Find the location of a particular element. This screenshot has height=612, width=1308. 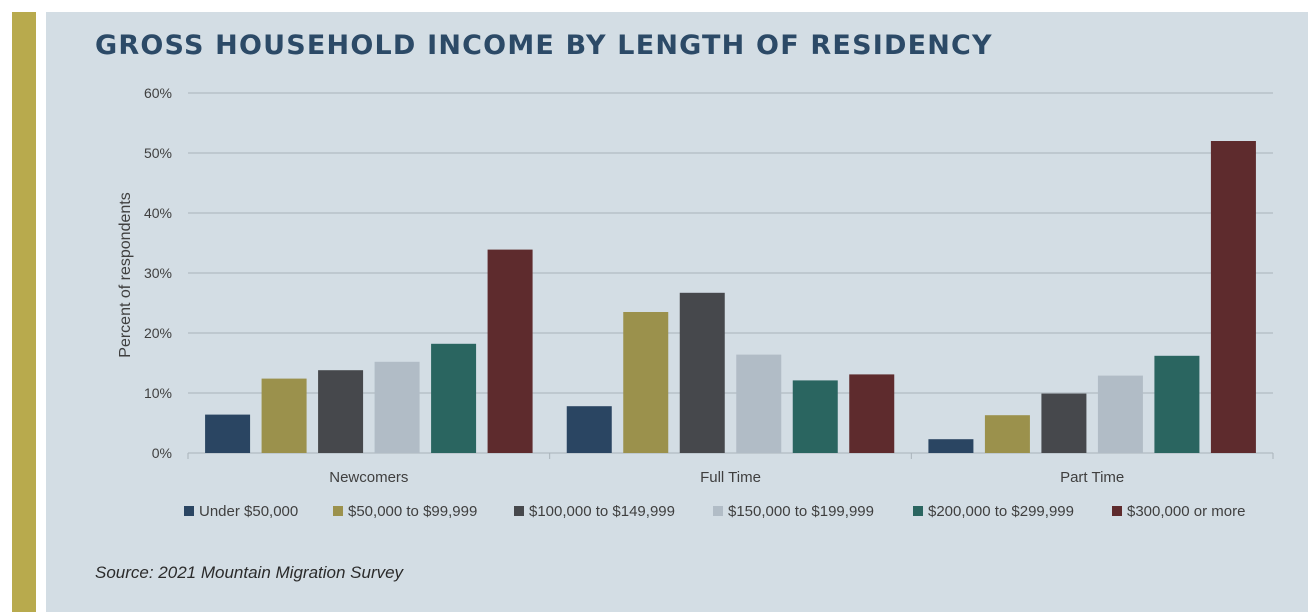

legend-label: $200,000 to $299,999 is located at coordinates (1001, 511).